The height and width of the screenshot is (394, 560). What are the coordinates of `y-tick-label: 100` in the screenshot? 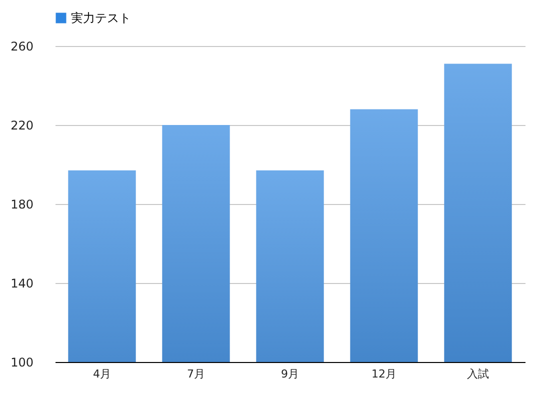 It's located at (22, 363).